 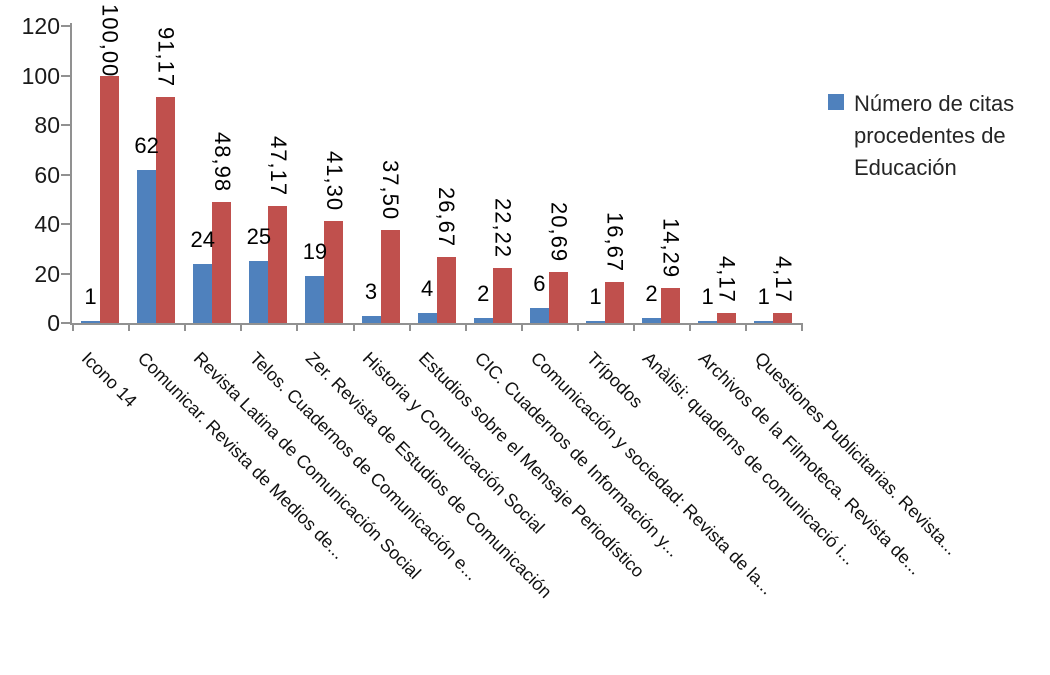 What do you see at coordinates (40, 75) in the screenshot?
I see `y-axis-tick-label: 100` at bounding box center [40, 75].